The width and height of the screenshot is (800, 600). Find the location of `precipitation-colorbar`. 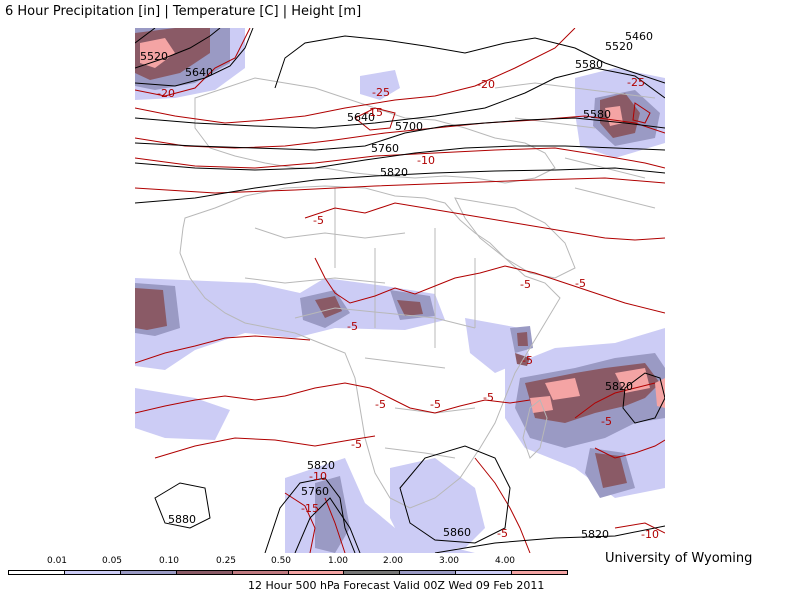

precipitation-colorbar is located at coordinates (288, 572).